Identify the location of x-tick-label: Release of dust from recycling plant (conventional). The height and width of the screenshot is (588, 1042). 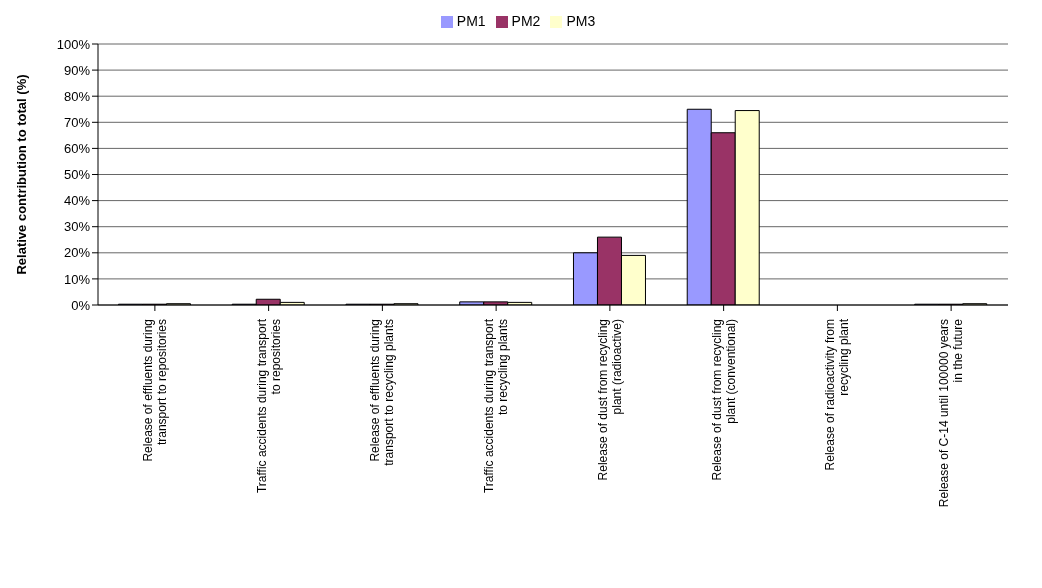
(723, 400).